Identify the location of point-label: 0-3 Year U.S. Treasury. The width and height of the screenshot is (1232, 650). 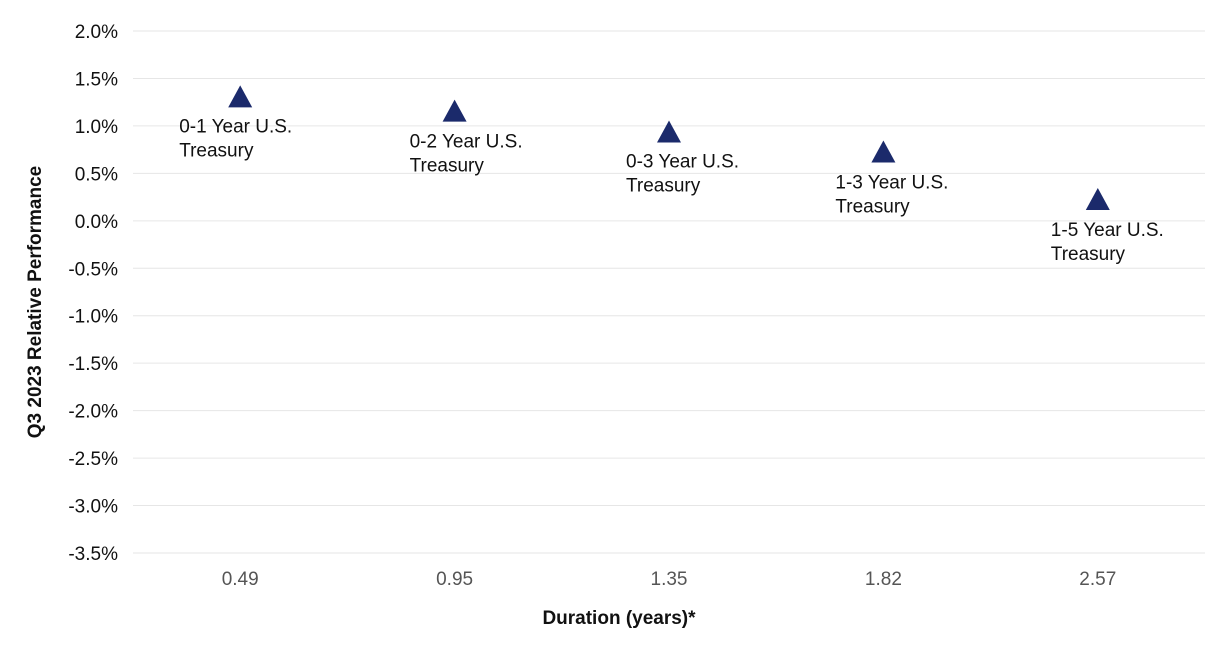
(682, 174).